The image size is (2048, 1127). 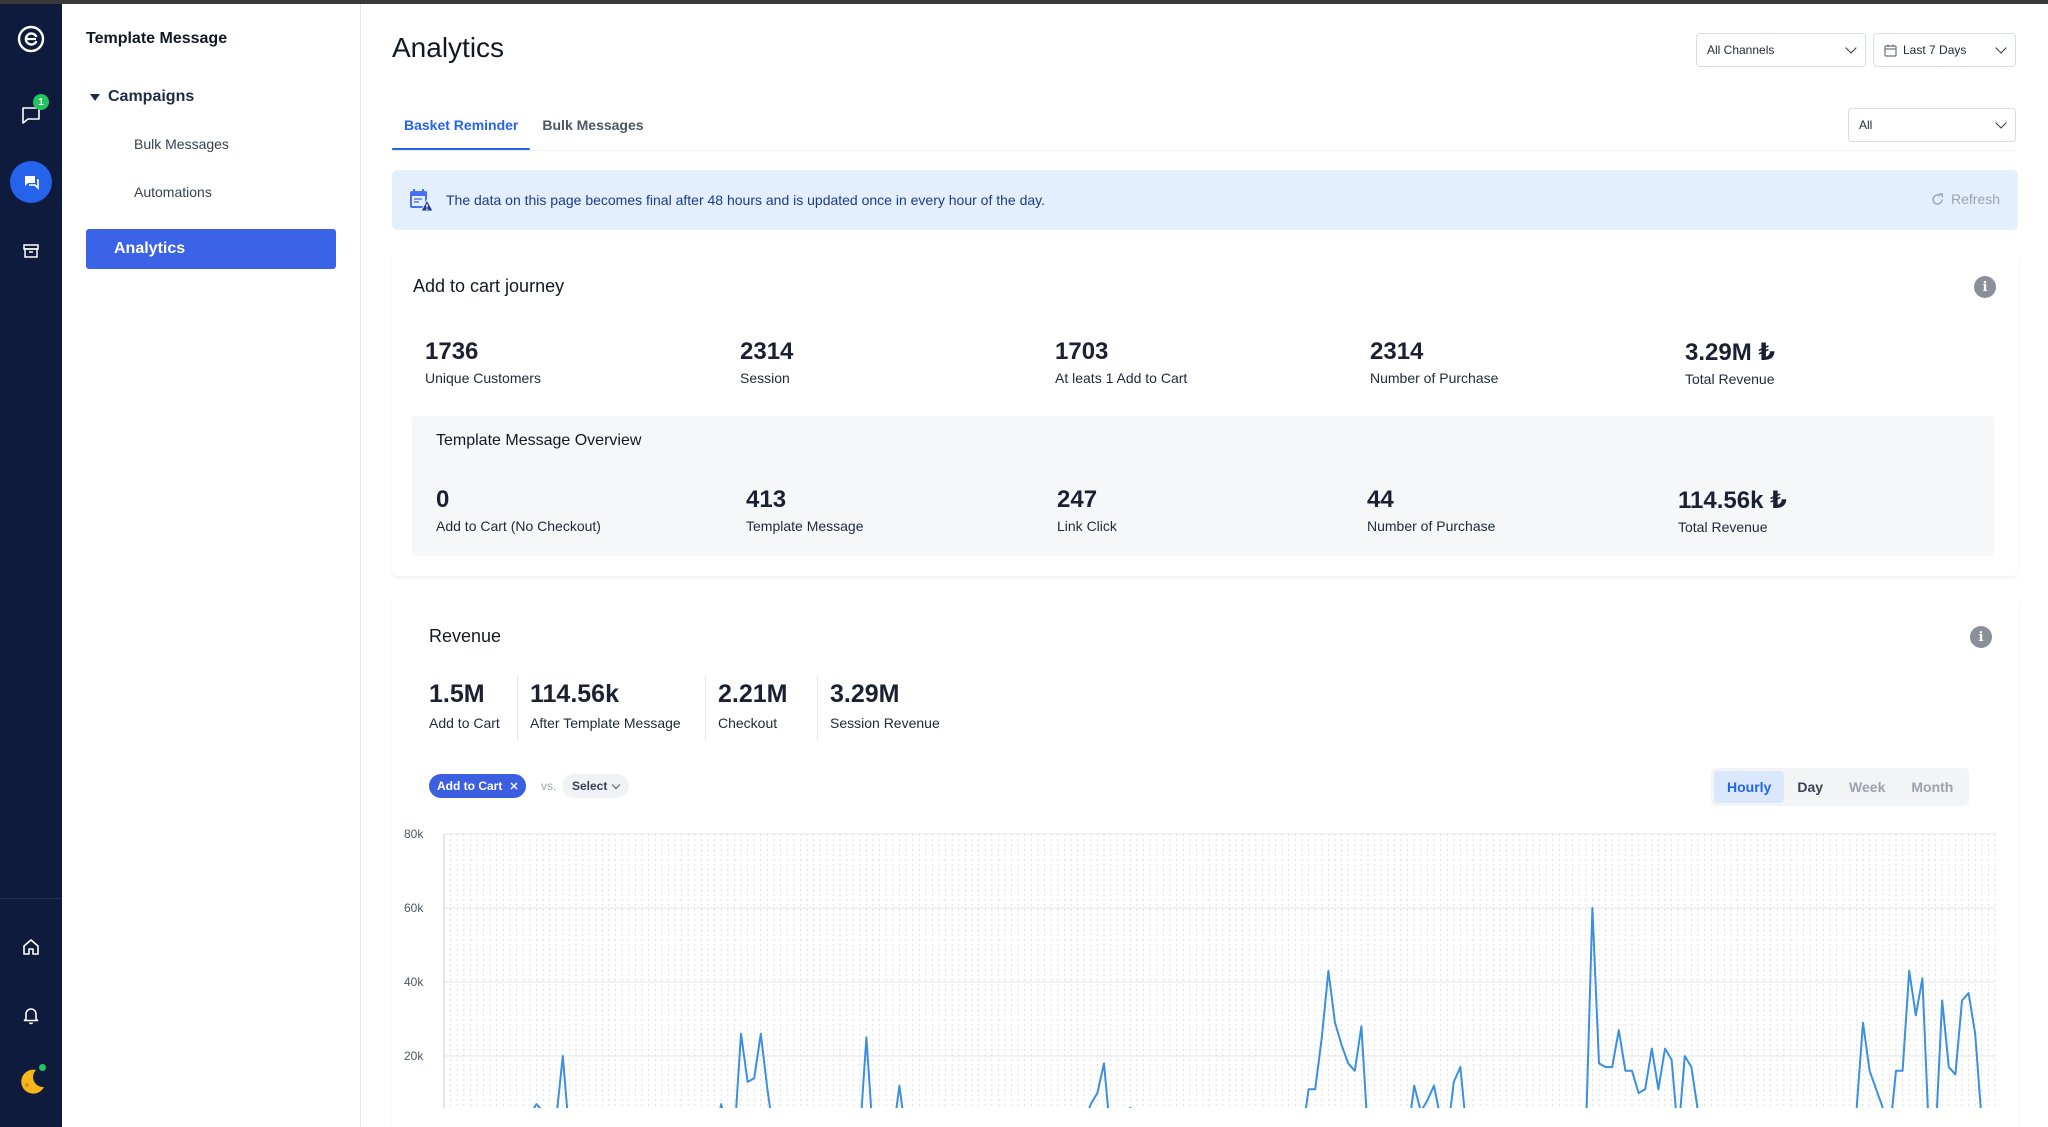 What do you see at coordinates (483, 378) in the screenshot?
I see `stat-label: Unique Customers` at bounding box center [483, 378].